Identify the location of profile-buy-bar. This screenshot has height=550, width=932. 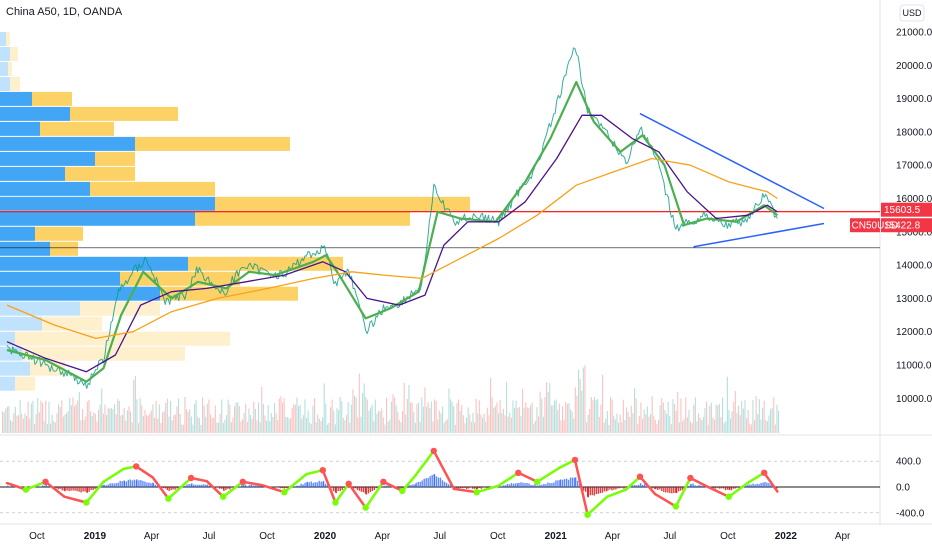
(16, 98).